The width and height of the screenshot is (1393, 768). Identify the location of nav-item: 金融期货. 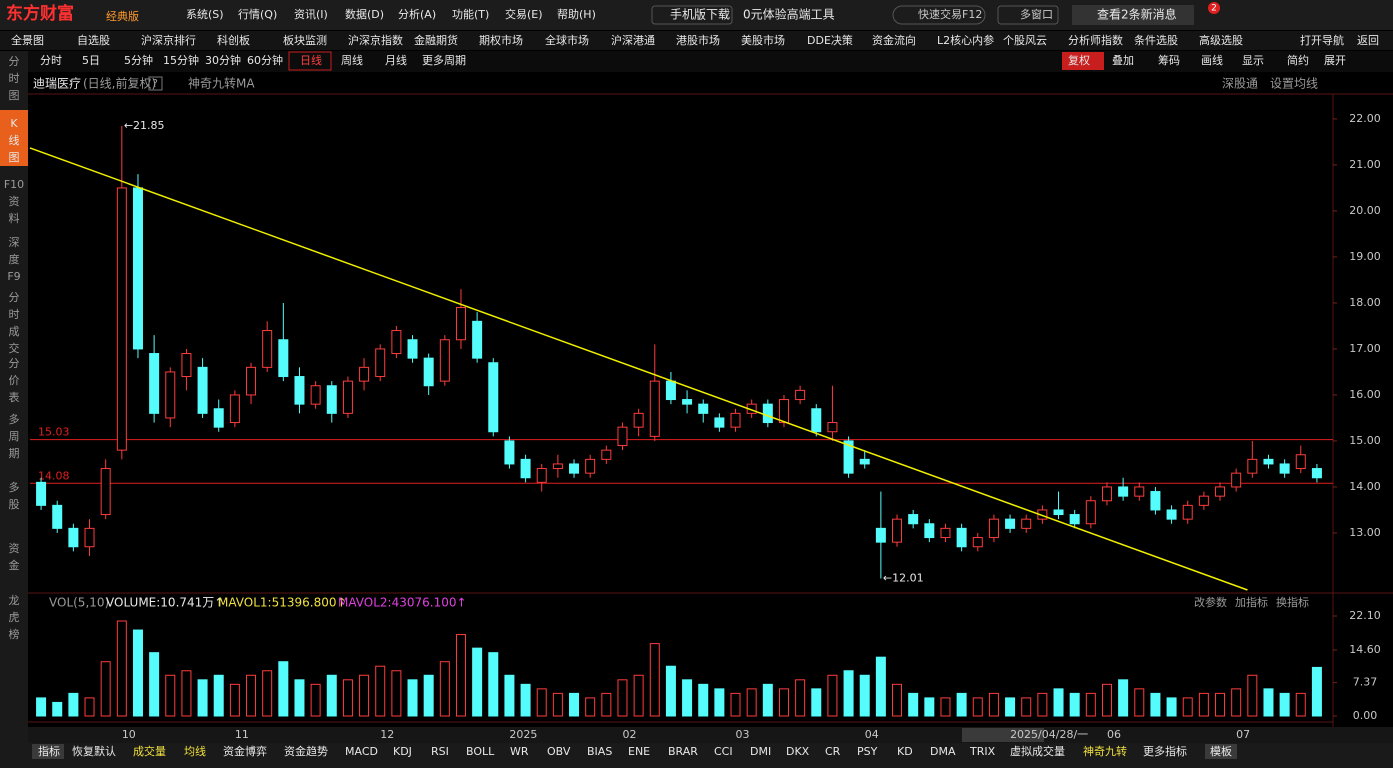
(436, 40).